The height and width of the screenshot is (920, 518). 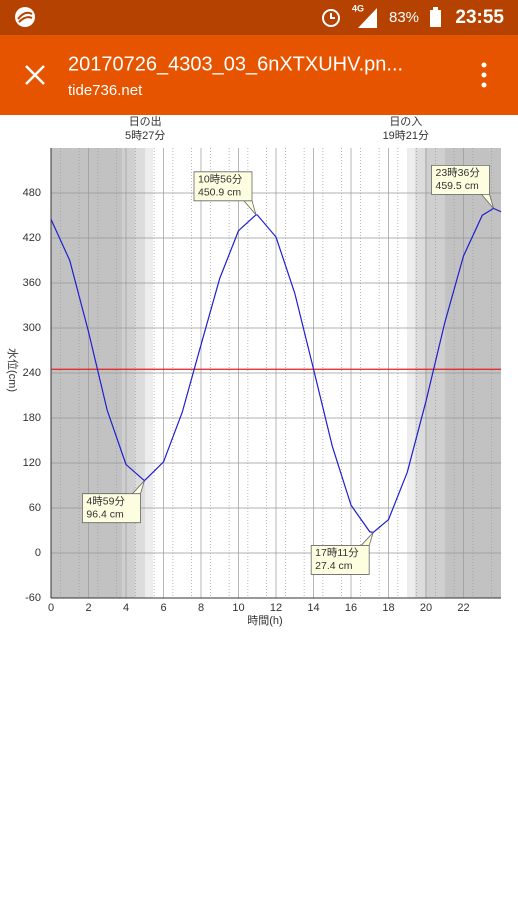 What do you see at coordinates (435, 18) in the screenshot?
I see `battery-icon` at bounding box center [435, 18].